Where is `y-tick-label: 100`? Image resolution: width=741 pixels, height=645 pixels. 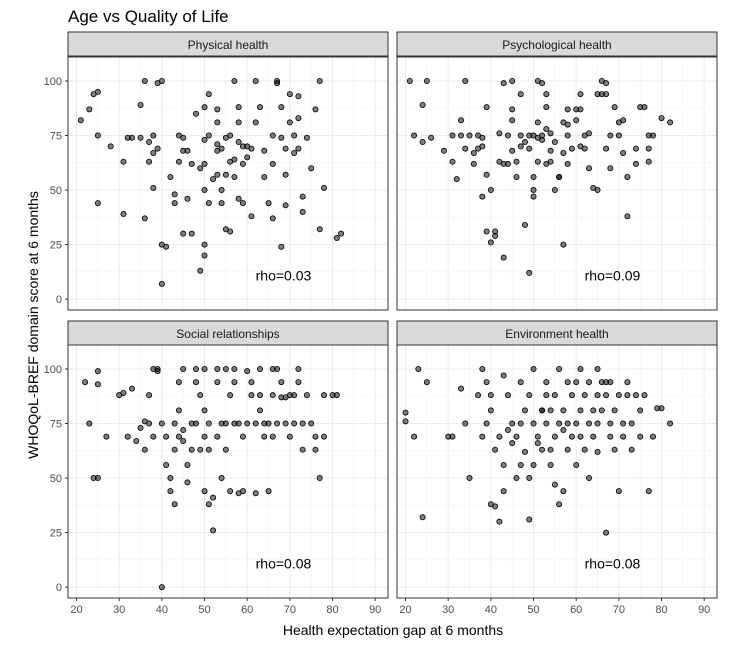 y-tick-label: 100 is located at coordinates (53, 370).